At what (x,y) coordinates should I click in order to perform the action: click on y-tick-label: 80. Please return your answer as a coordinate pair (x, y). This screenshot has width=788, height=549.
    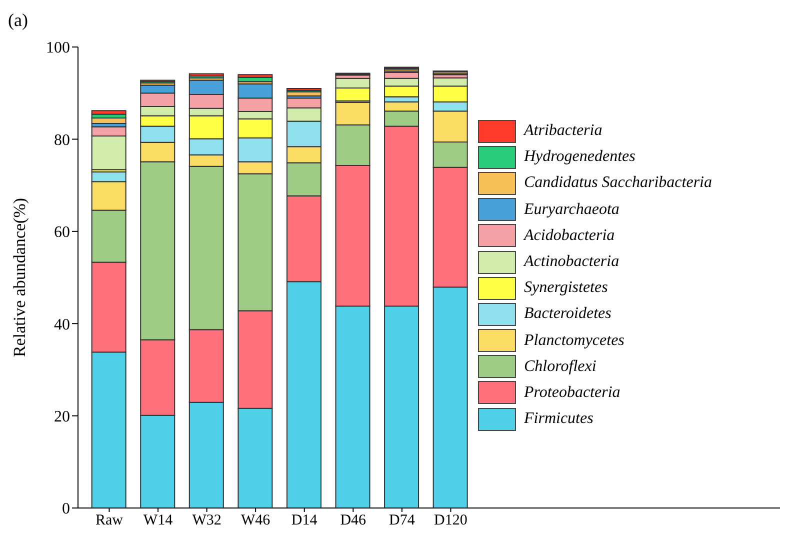
    Looking at the image, I should click on (62, 140).